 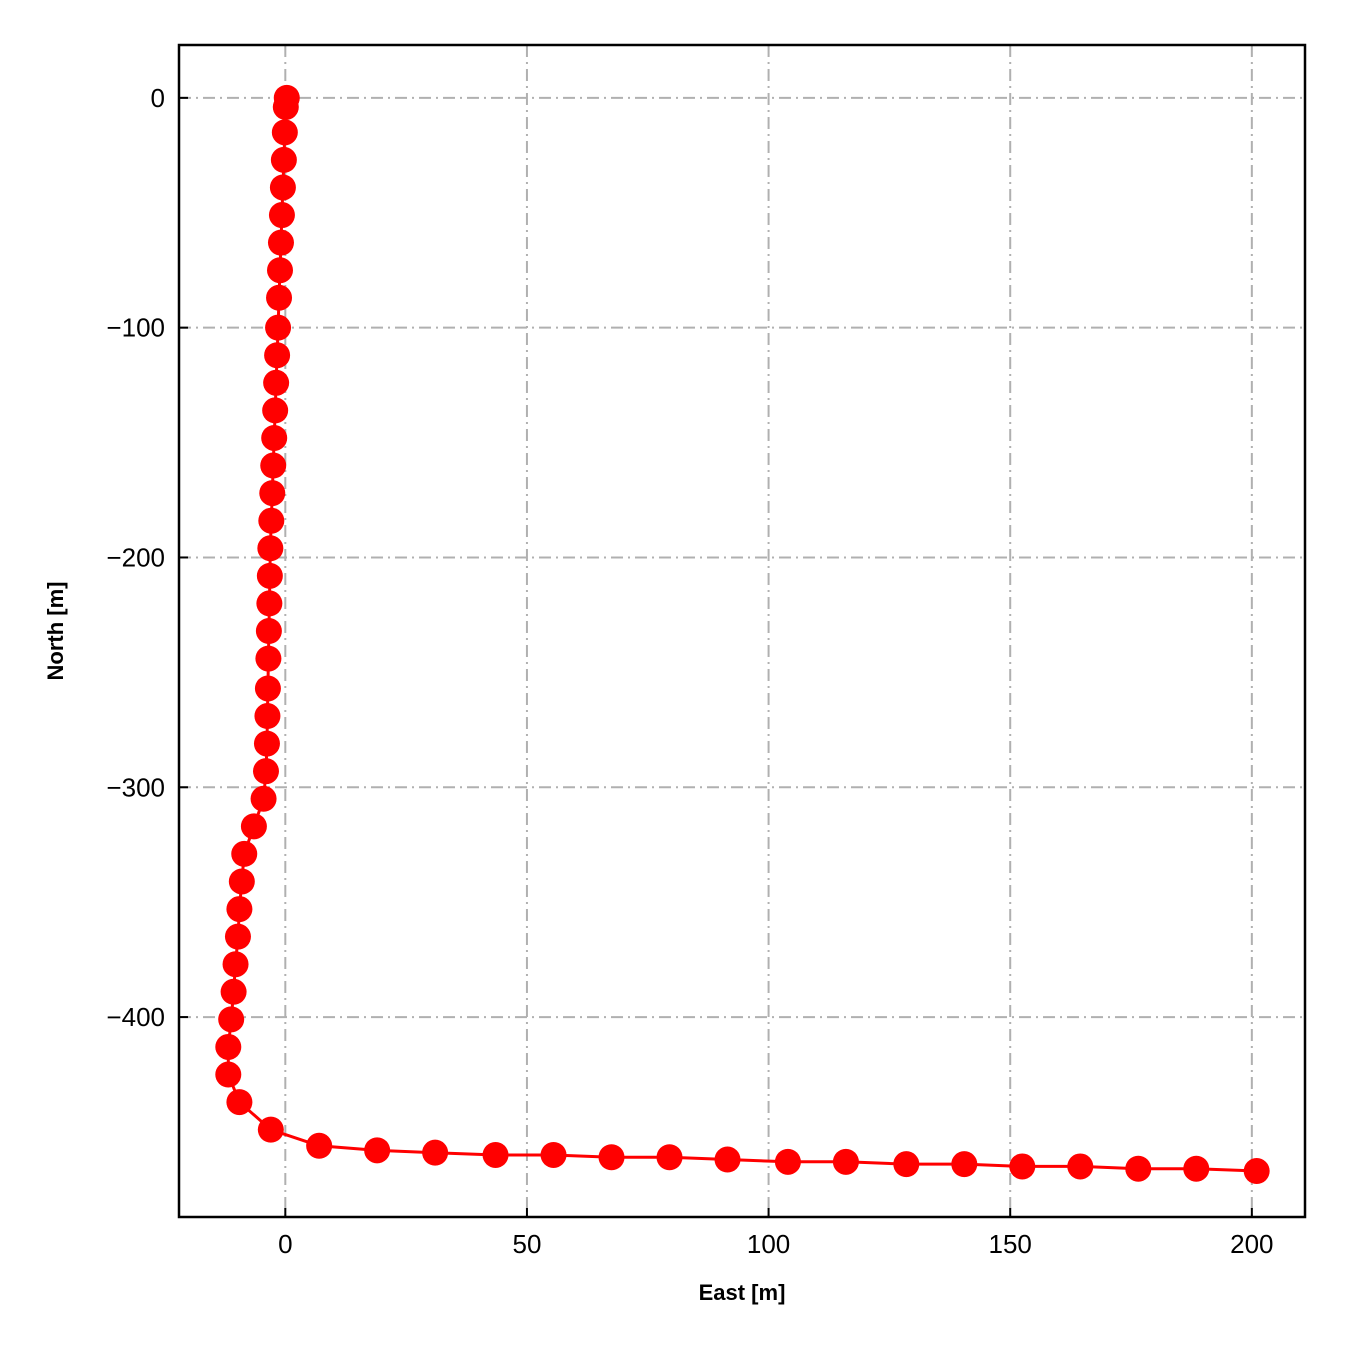 I want to click on y-tick-label: −200, so click(x=135, y=557).